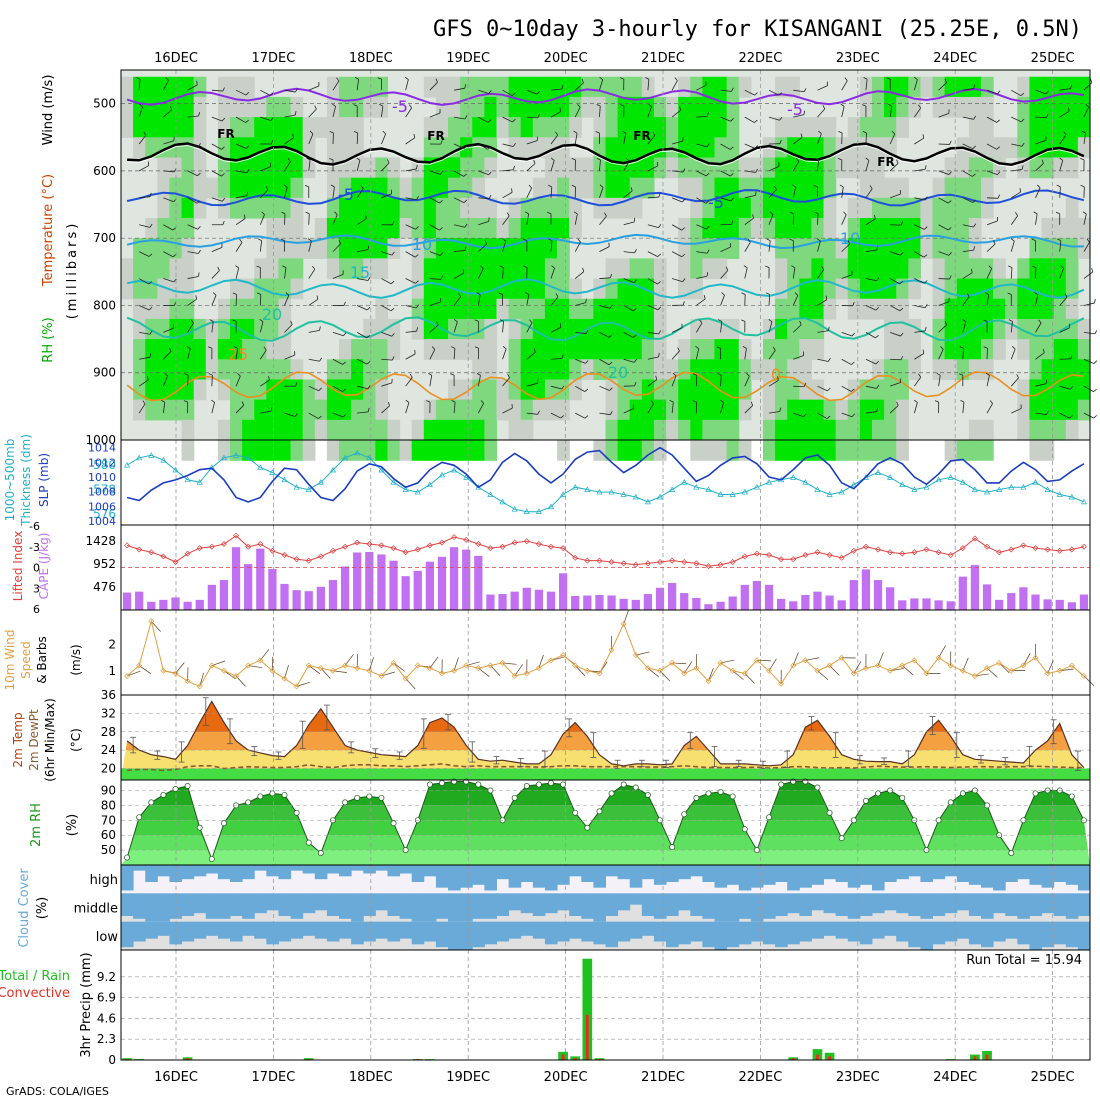 This screenshot has width=1100, height=1100. What do you see at coordinates (605, 329) in the screenshot?
I see `temperature-contour` at bounding box center [605, 329].